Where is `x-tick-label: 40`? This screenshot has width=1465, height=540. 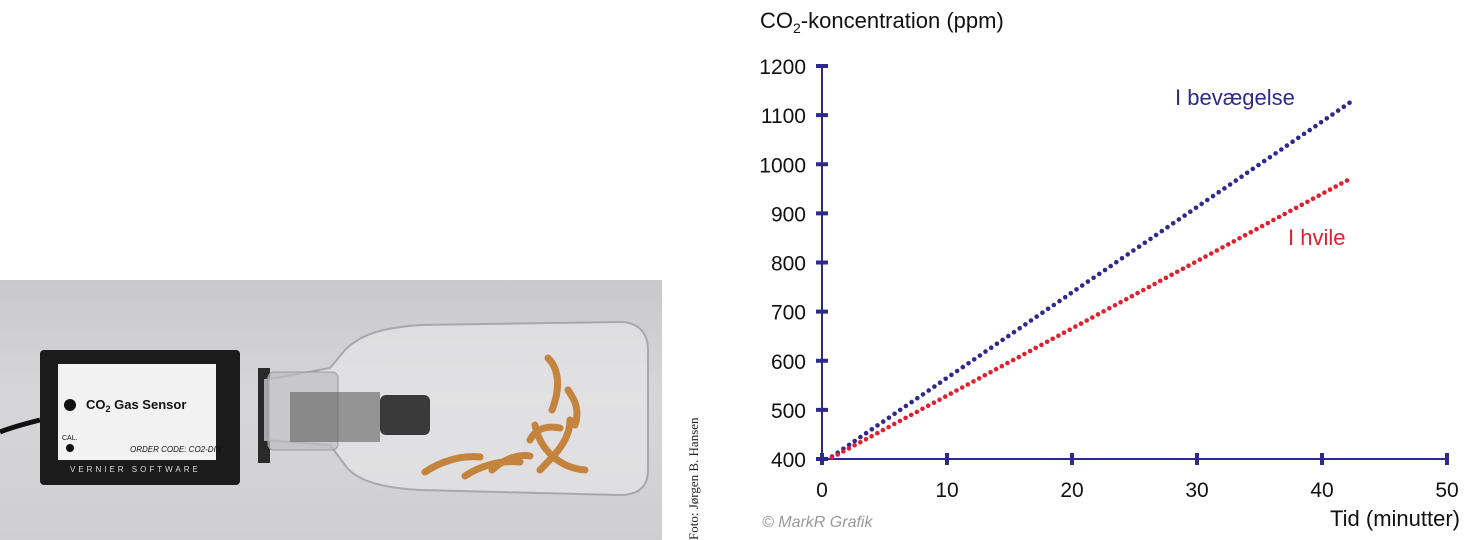 x-tick-label: 40 is located at coordinates (1321, 490).